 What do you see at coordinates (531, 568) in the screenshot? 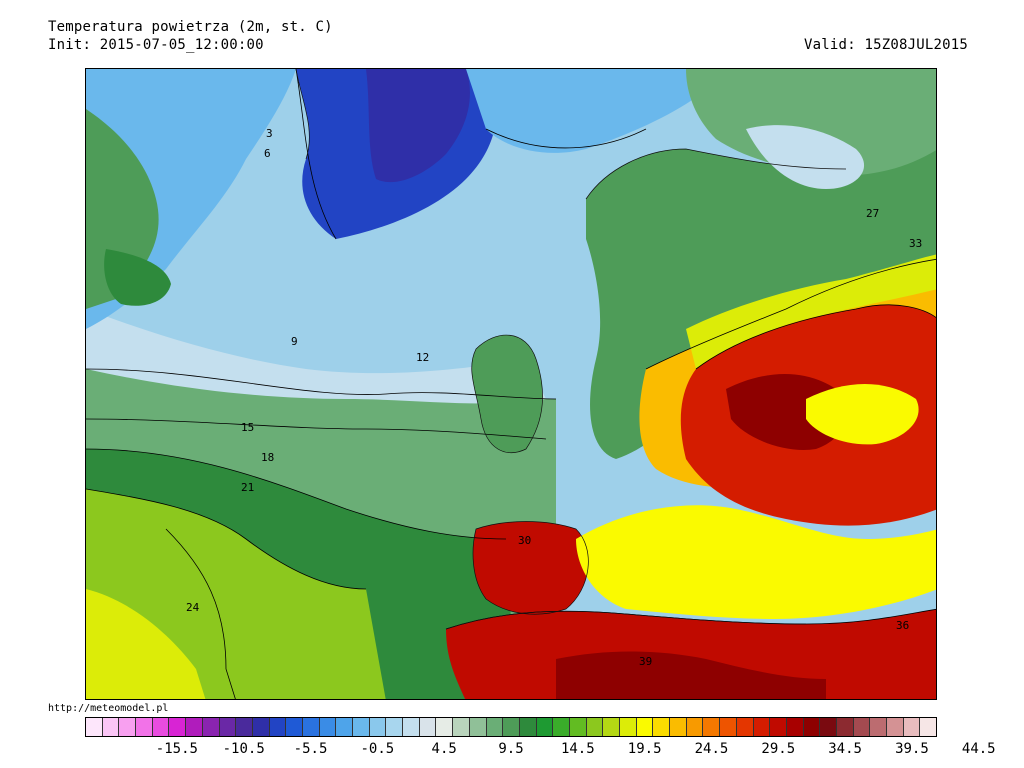
I see `iberia-hot` at bounding box center [531, 568].